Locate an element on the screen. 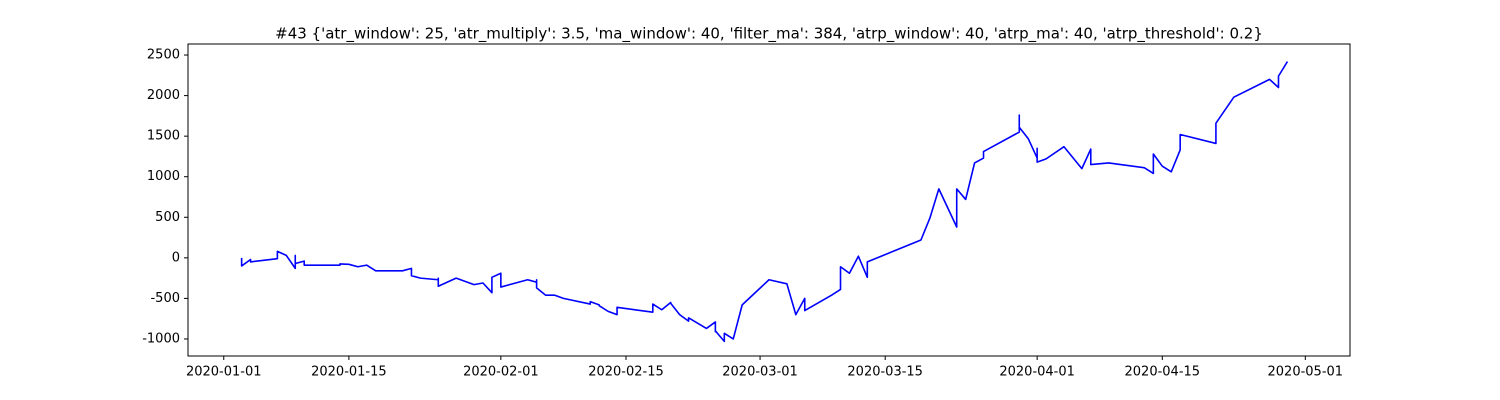 This screenshot has height=400, width=1500. x-tick-label: 2020-03-01 is located at coordinates (760, 372).